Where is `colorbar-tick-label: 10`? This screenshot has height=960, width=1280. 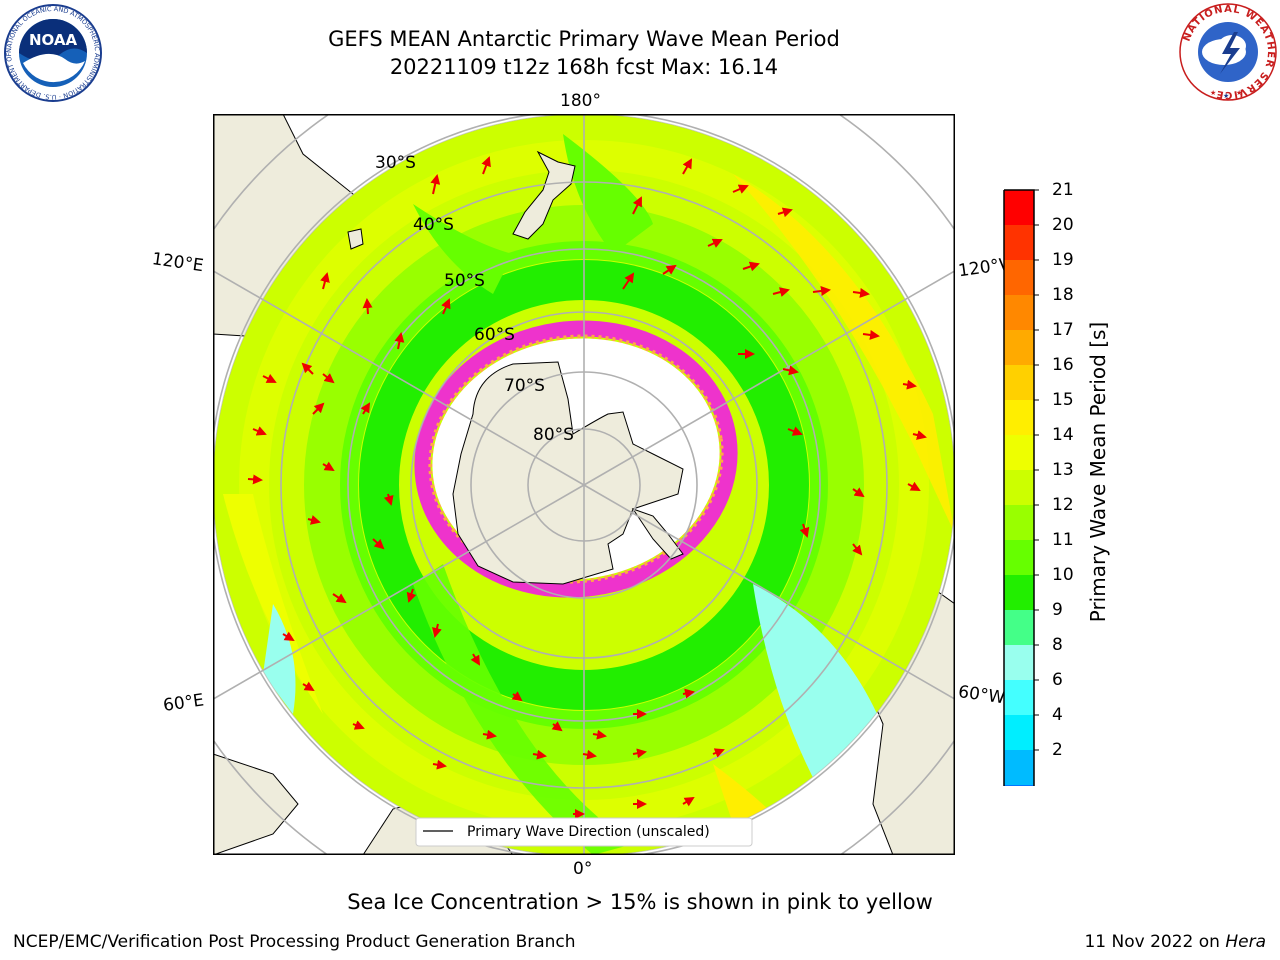
colorbar-tick-label: 10 is located at coordinates (1063, 575).